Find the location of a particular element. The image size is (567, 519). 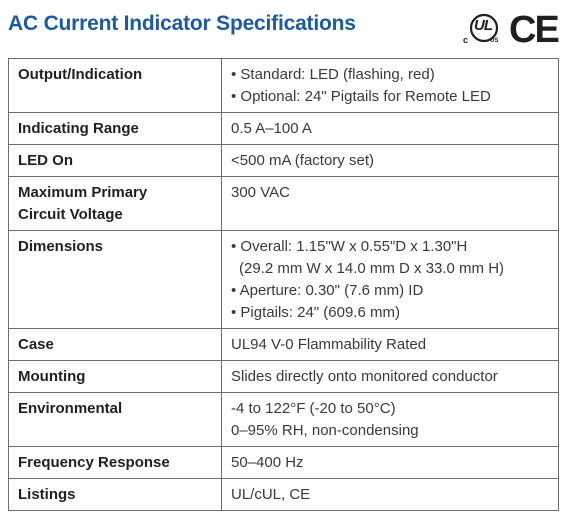

value-line: UL/cUL, CE is located at coordinates (271, 494).